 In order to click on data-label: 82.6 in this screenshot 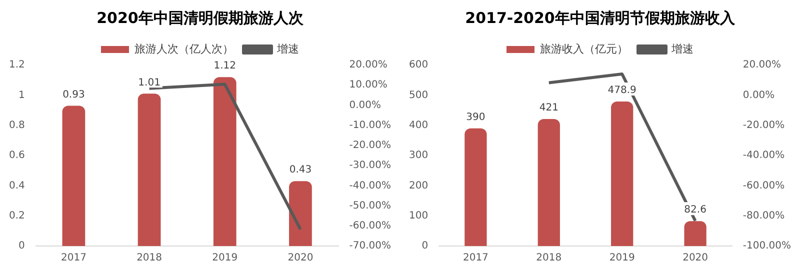, I will do `click(695, 210)`.